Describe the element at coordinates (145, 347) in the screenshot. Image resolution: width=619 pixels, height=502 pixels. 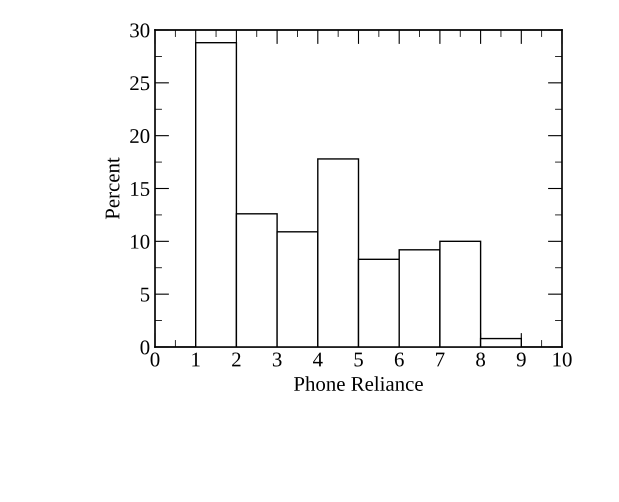
I see `y-tick-label: 0` at that location.